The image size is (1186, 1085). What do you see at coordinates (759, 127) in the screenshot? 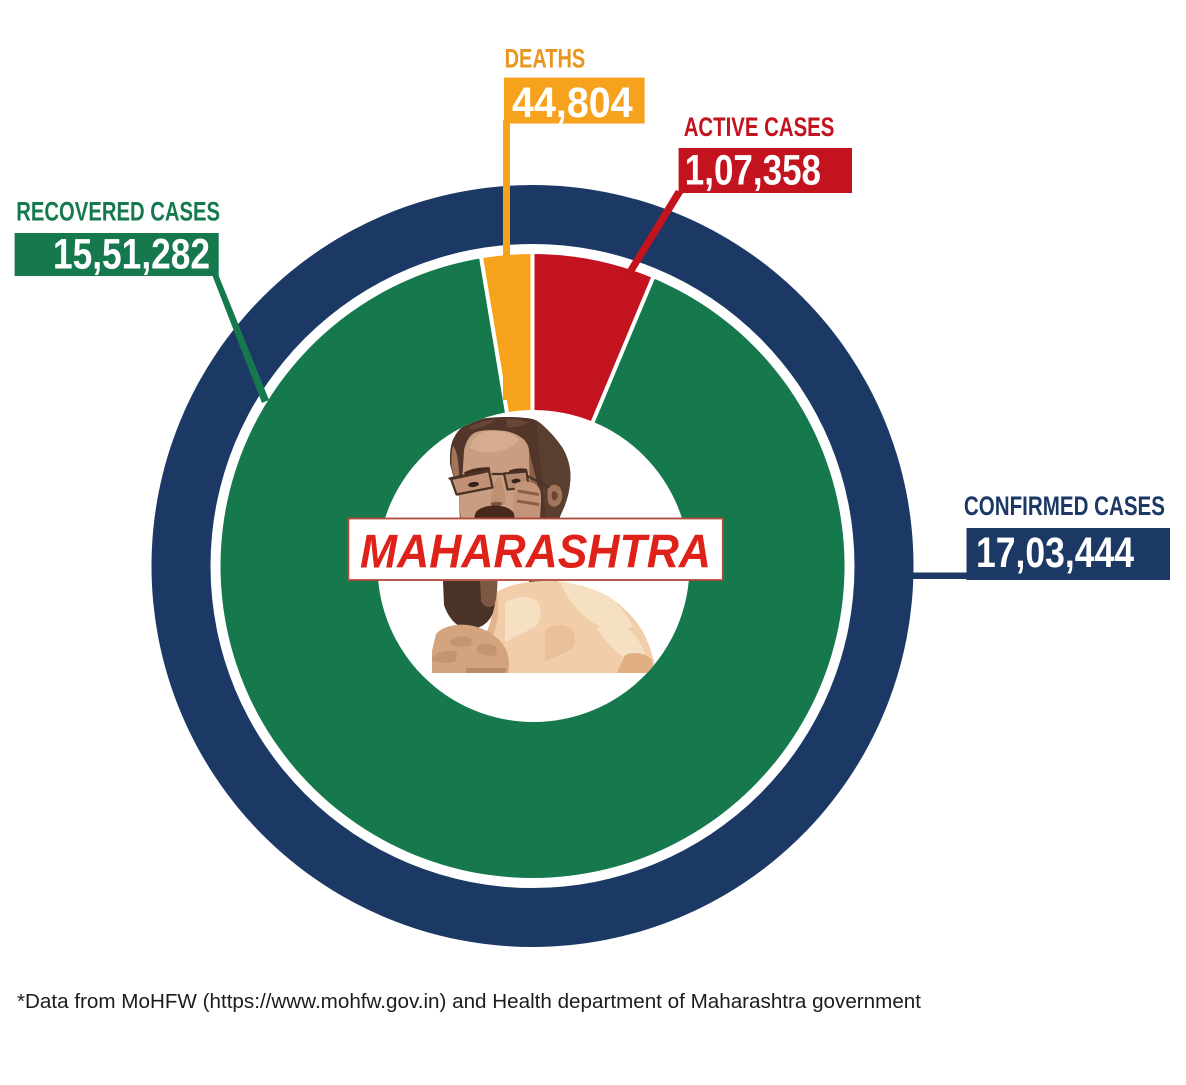
I see `svg-text: ACTIVE CASES` at bounding box center [759, 127].